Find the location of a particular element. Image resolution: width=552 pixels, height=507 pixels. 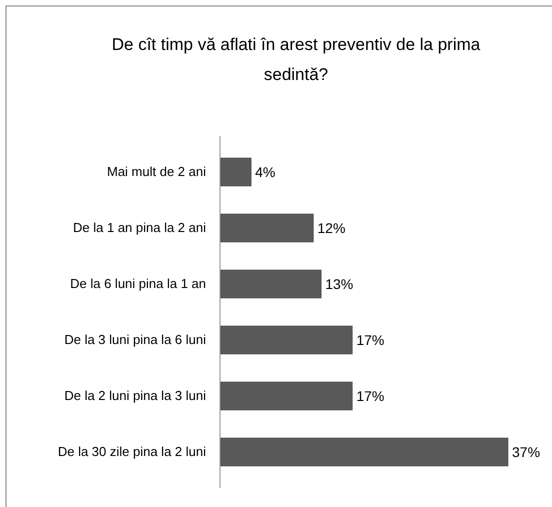

y-tick-label: De la 30 zile pina la 2 luni is located at coordinates (132, 452).